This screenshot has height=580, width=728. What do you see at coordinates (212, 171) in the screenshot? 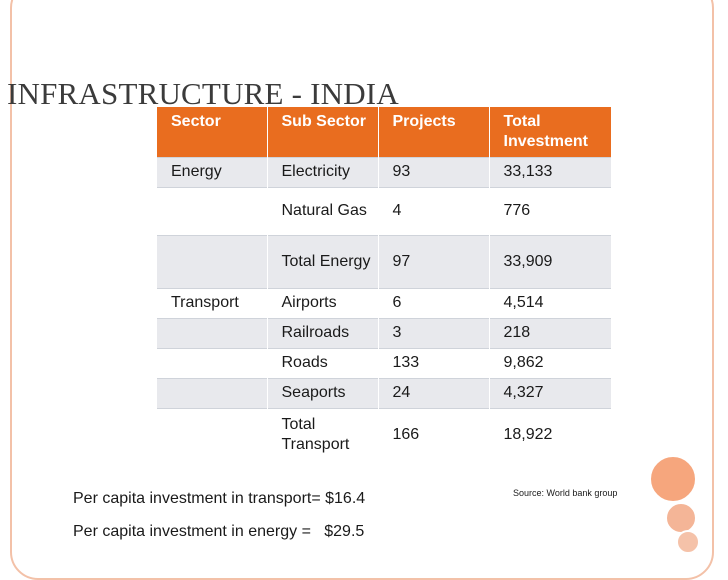
I see `cell-sector: Energy` at bounding box center [212, 171].